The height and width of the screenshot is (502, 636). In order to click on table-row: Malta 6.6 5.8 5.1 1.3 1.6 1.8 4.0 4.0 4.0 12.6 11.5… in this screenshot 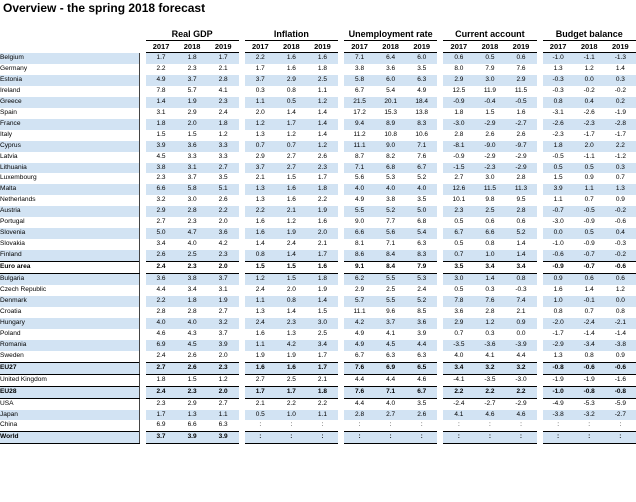, I will do `click(318, 190)`.